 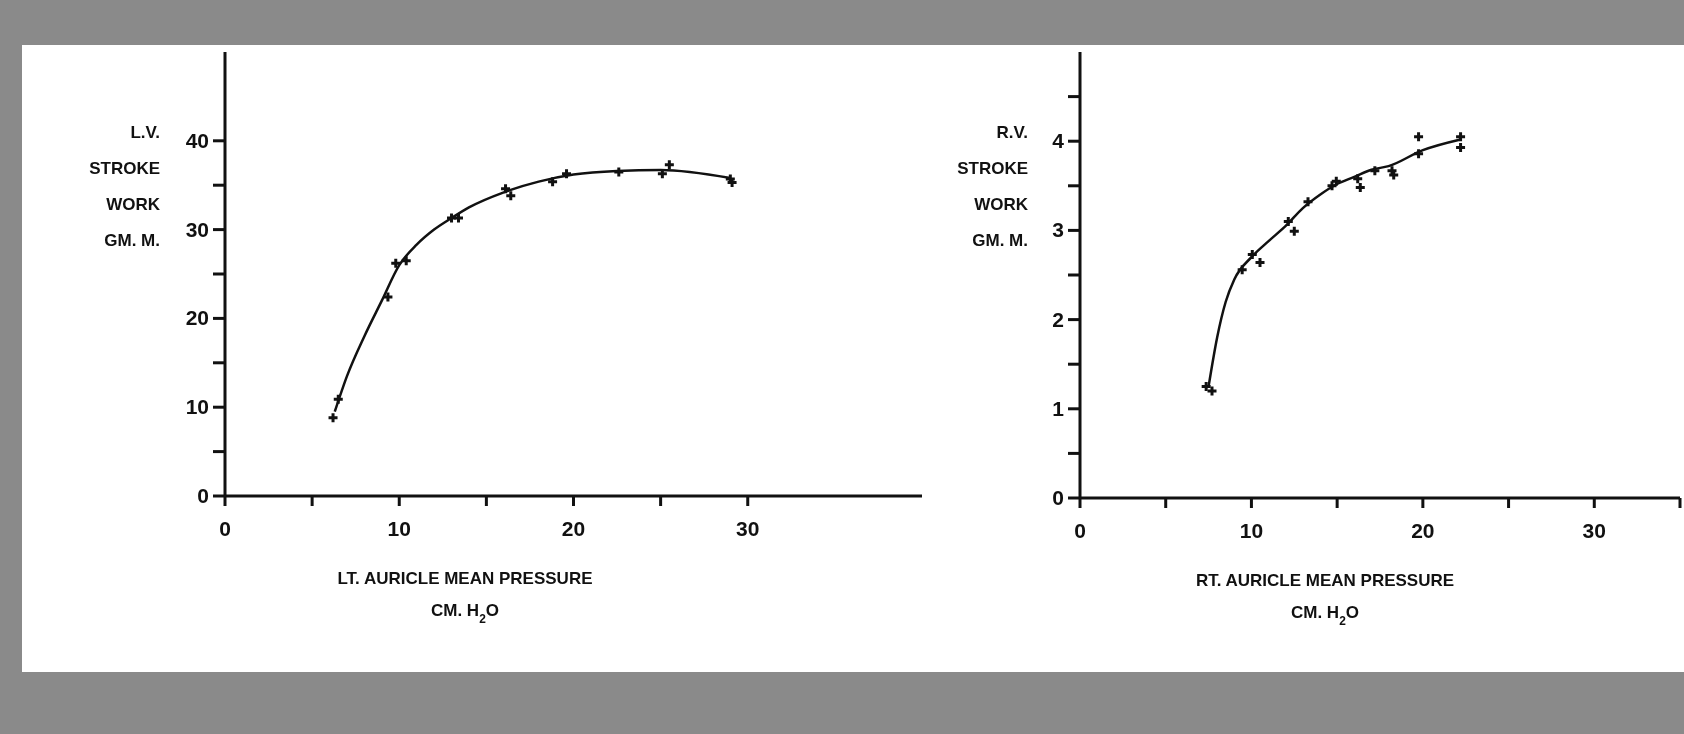 I want to click on x-axis-title: RT. AURICLE MEAN PRESSURE CM. H$_{2}$O, so click(x=1325, y=599).